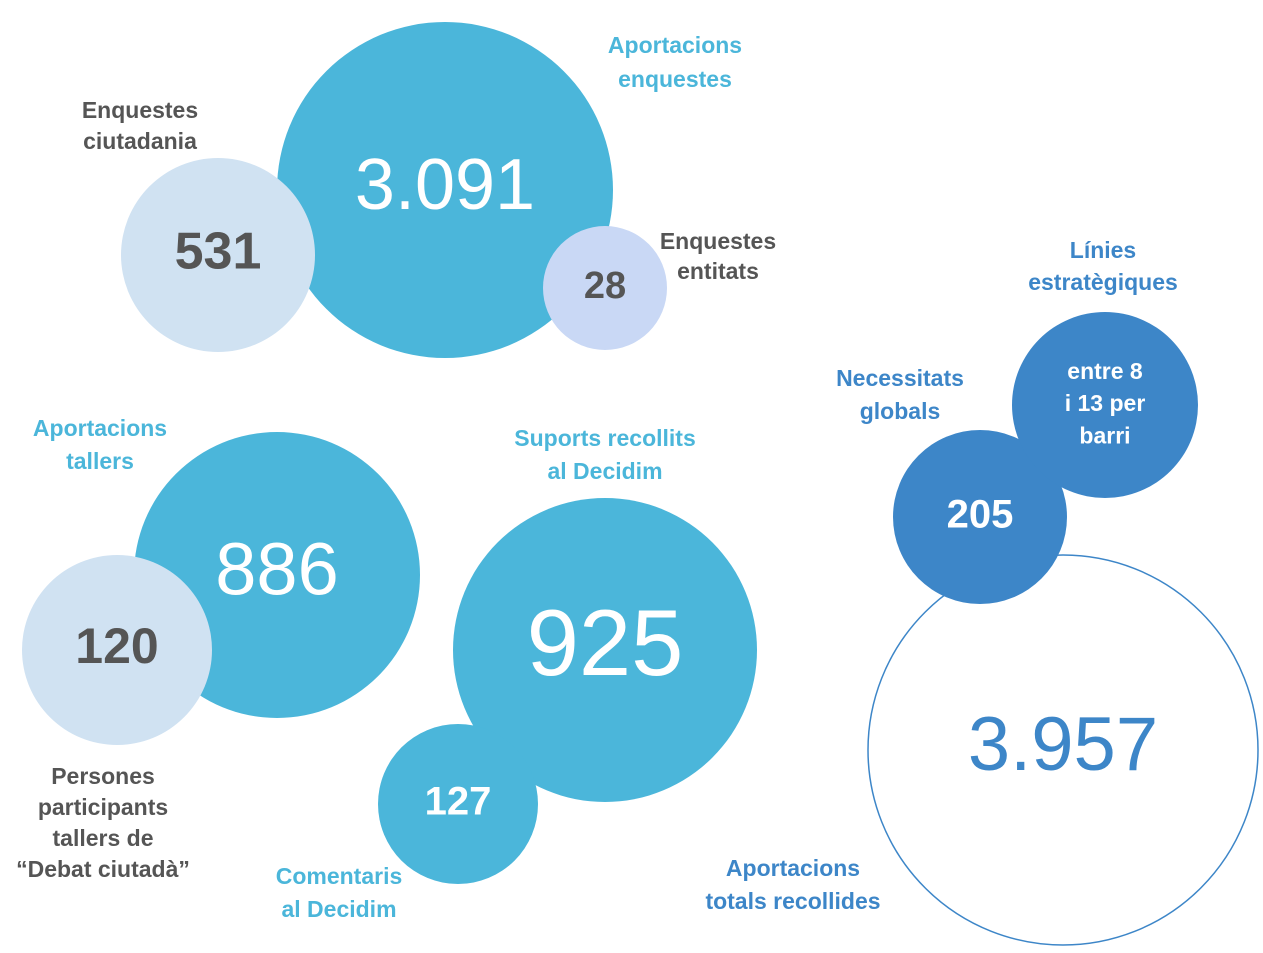  Describe the element at coordinates (276, 569) in the screenshot. I see `bubble-value: 886` at that location.